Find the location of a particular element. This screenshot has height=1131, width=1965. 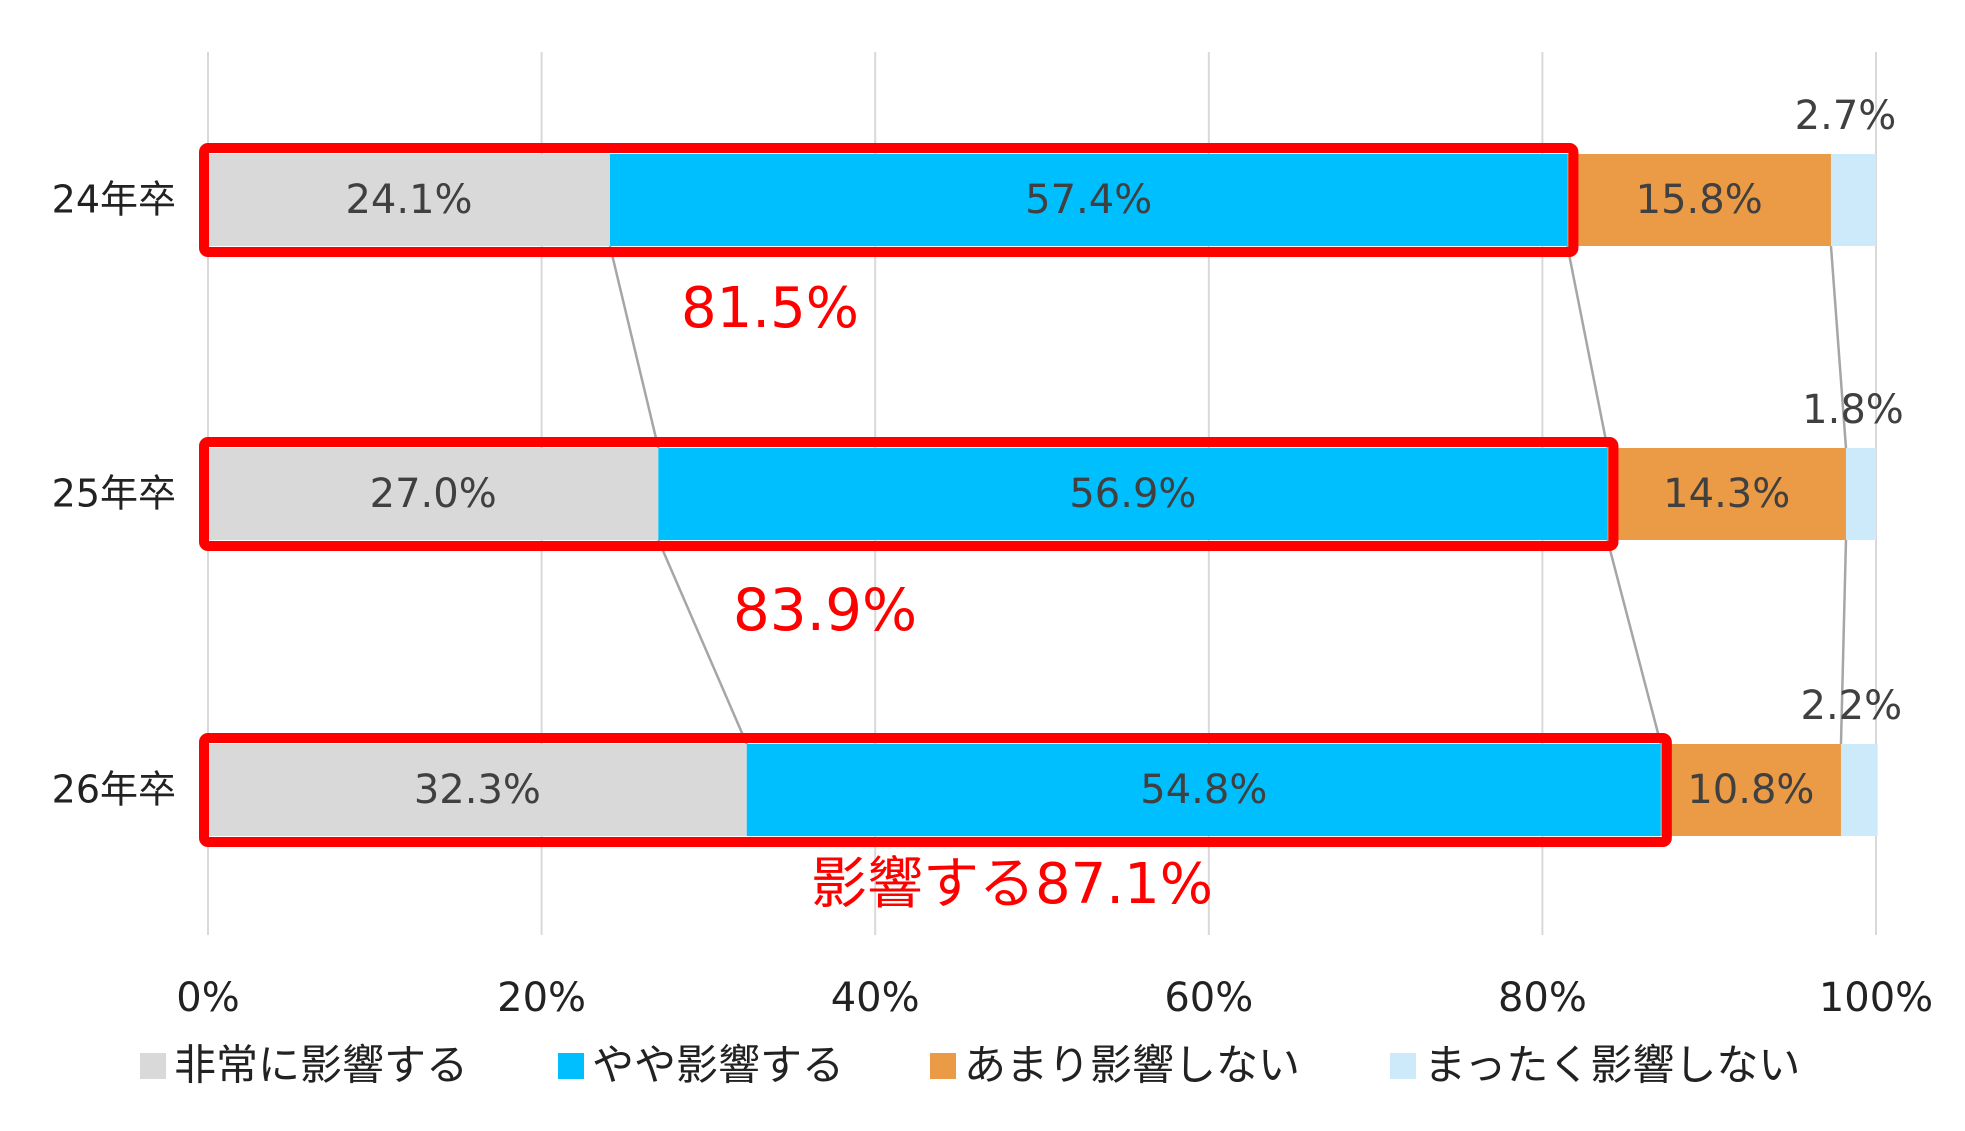

data-label: 2.7% is located at coordinates (1846, 116).